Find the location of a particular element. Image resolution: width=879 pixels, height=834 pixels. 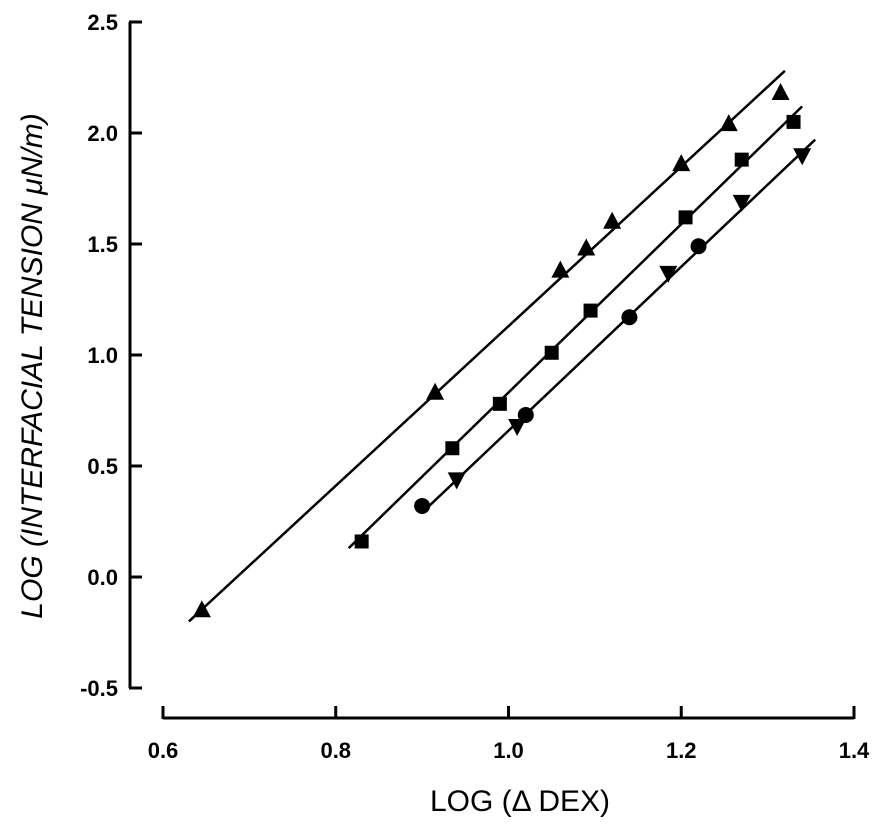

y-tick-label: 0.0 is located at coordinates (102, 577).